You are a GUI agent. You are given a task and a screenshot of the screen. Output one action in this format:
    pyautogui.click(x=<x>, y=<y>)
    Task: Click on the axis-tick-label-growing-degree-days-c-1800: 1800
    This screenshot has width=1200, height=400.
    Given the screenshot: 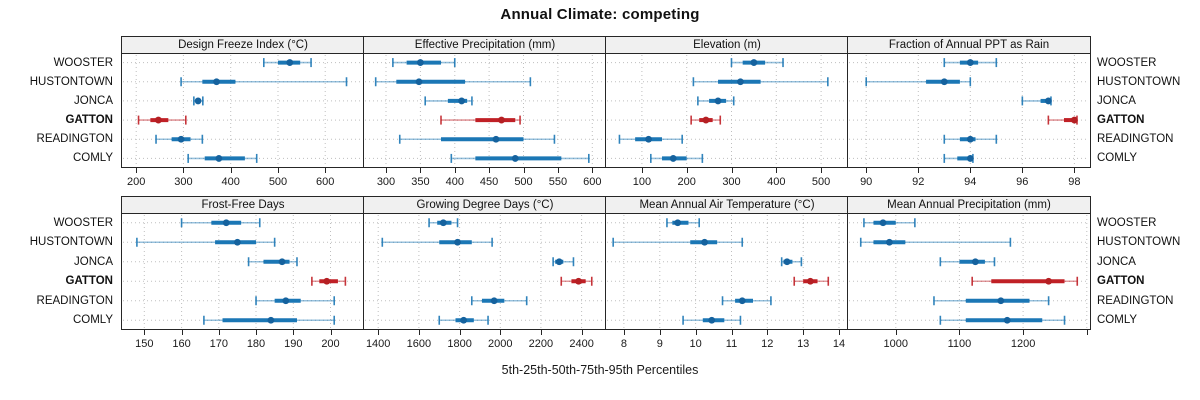 What is the action you would take?
    pyautogui.click(x=459, y=344)
    